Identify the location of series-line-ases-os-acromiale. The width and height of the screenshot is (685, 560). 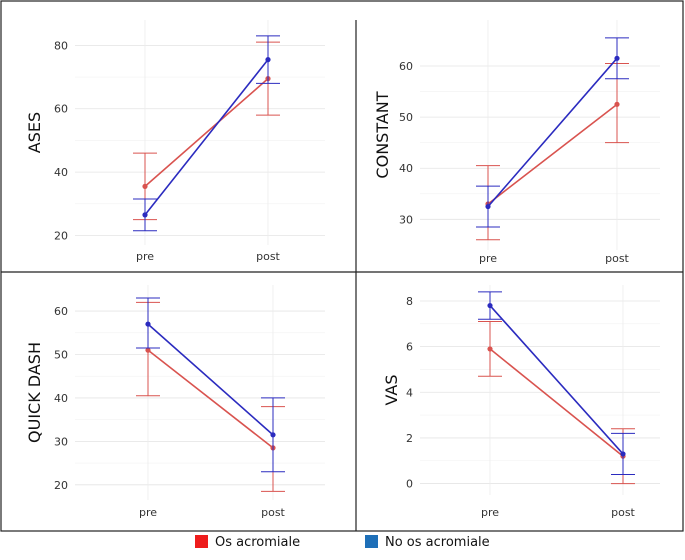
(206, 132).